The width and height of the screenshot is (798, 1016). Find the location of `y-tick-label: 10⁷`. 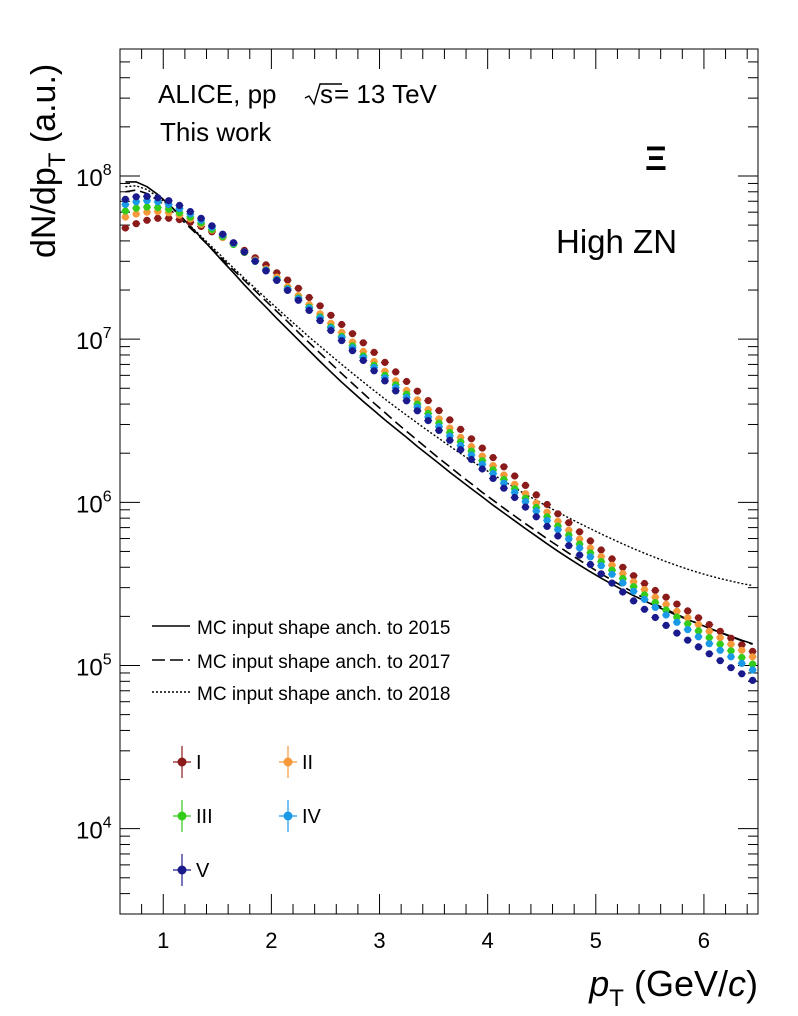

y-tick-label: 10⁷ is located at coordinates (94, 340).